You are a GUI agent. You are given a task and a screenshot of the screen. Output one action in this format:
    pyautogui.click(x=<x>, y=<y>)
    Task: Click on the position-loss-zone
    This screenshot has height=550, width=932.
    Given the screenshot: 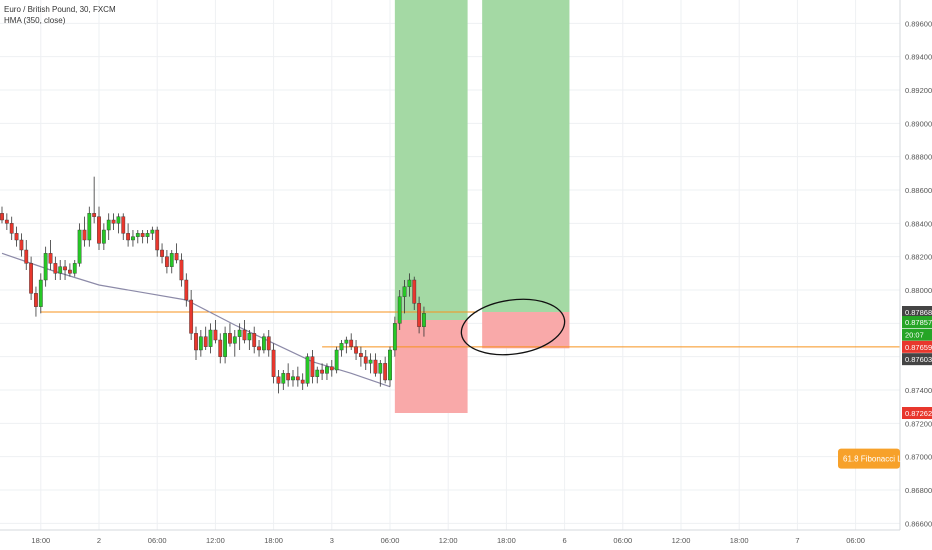 What is the action you would take?
    pyautogui.click(x=526, y=330)
    